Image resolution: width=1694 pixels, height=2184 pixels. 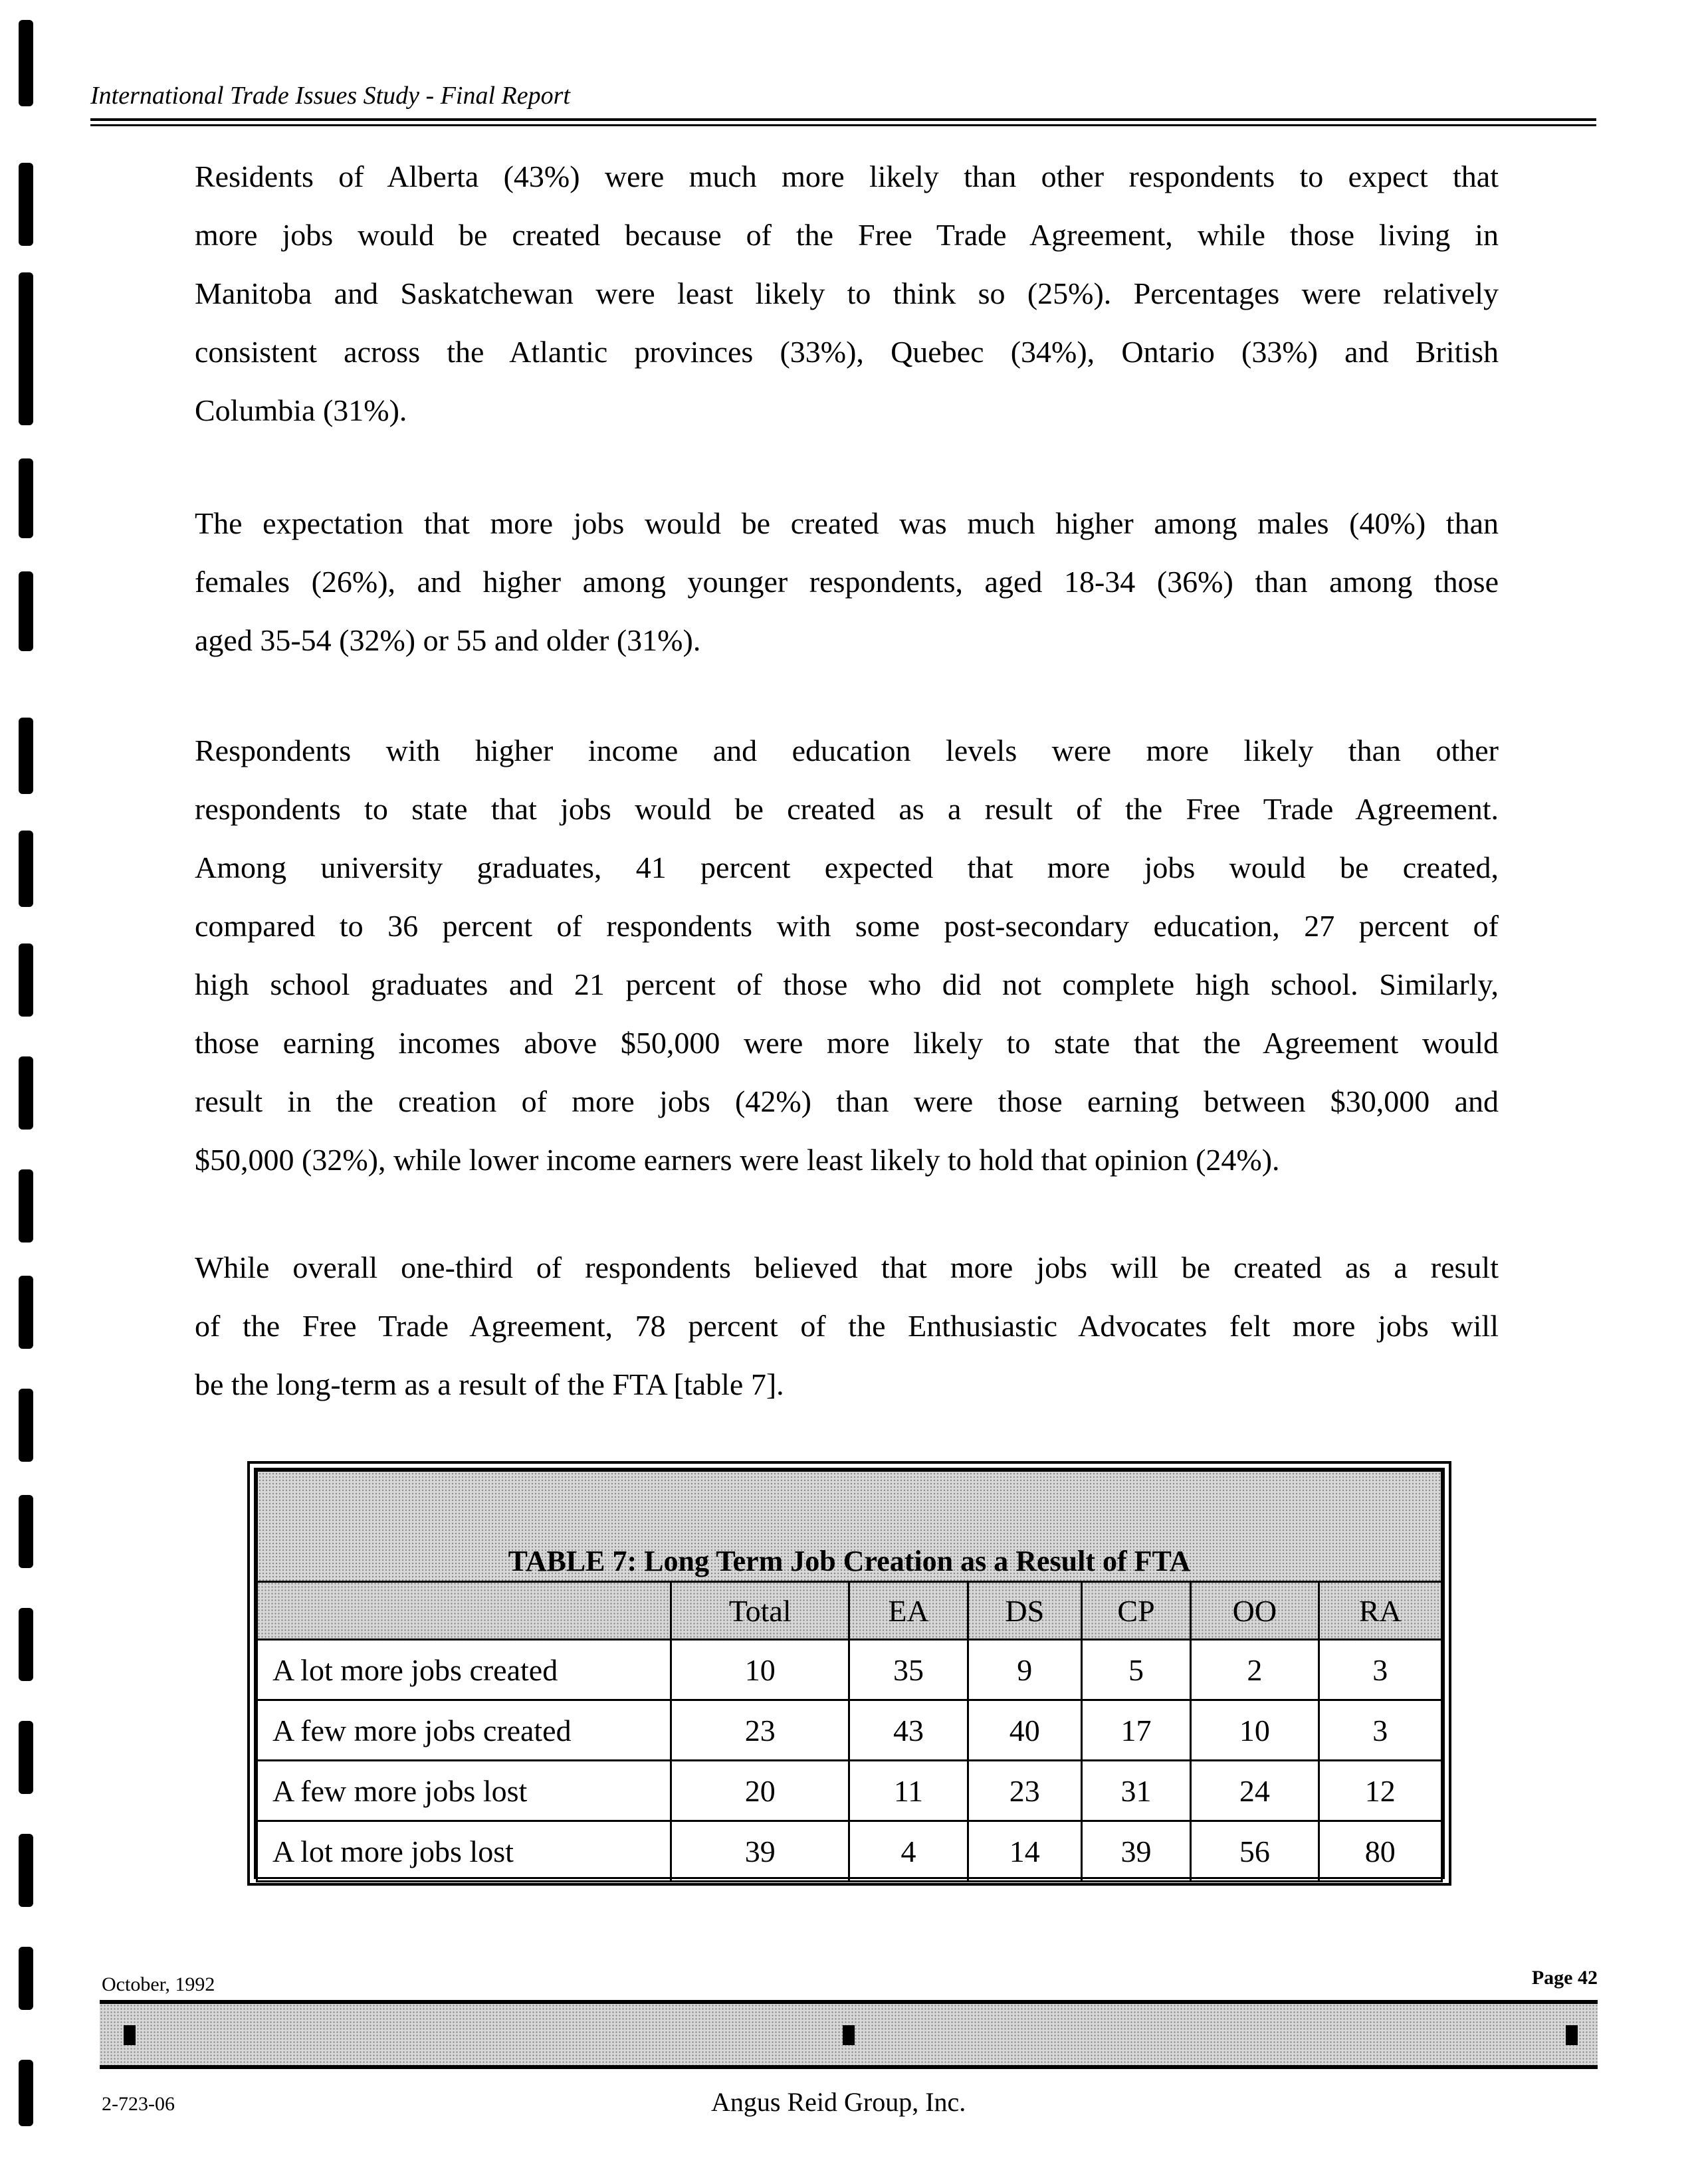 I want to click on table-row: A lot more jobs lost 39 4 14 39 56 80, so click(x=849, y=1851).